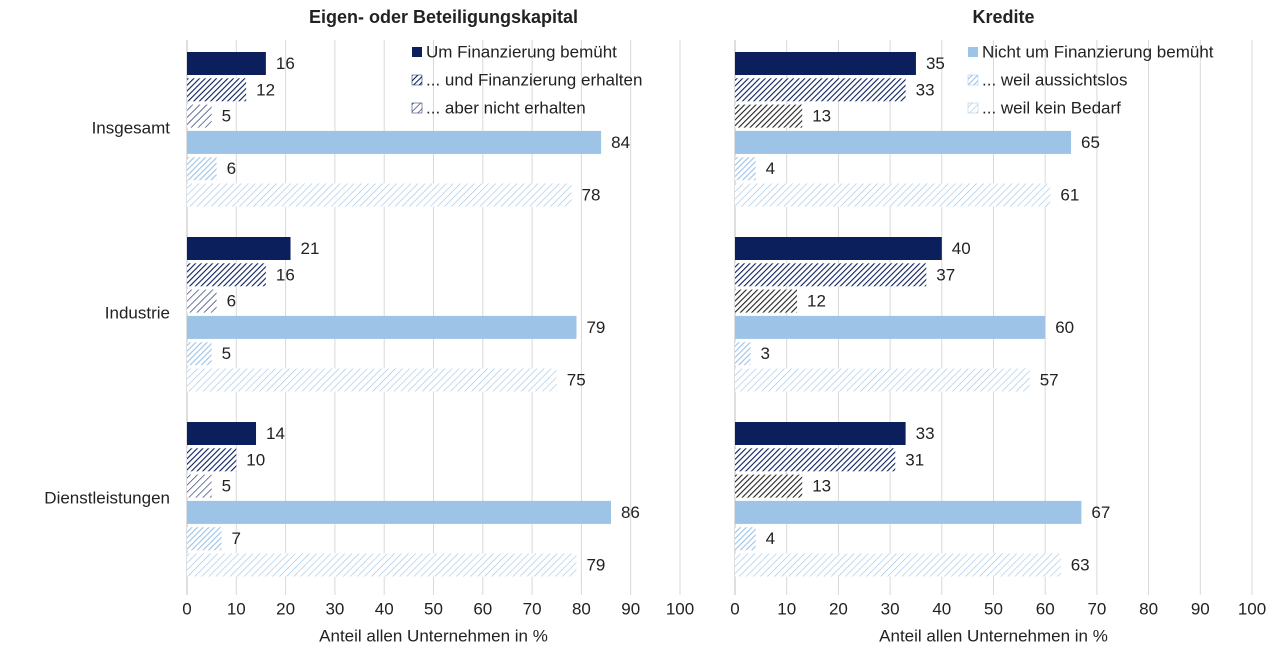 The width and height of the screenshot is (1285, 650). I want to click on y-tick-label: Dienstleistungen, so click(107, 497).